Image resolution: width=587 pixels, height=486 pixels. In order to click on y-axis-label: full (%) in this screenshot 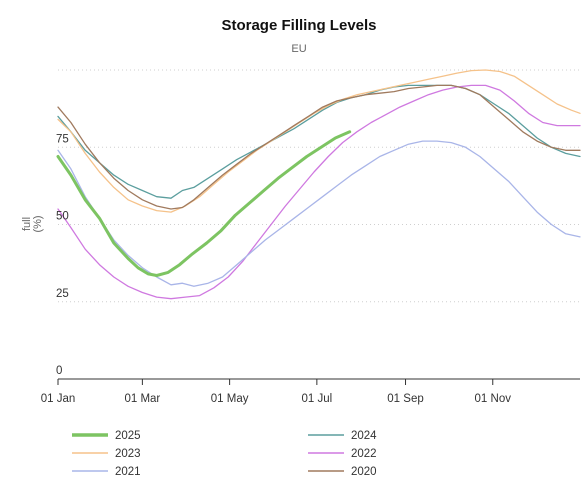, I will do `click(32, 223)`.